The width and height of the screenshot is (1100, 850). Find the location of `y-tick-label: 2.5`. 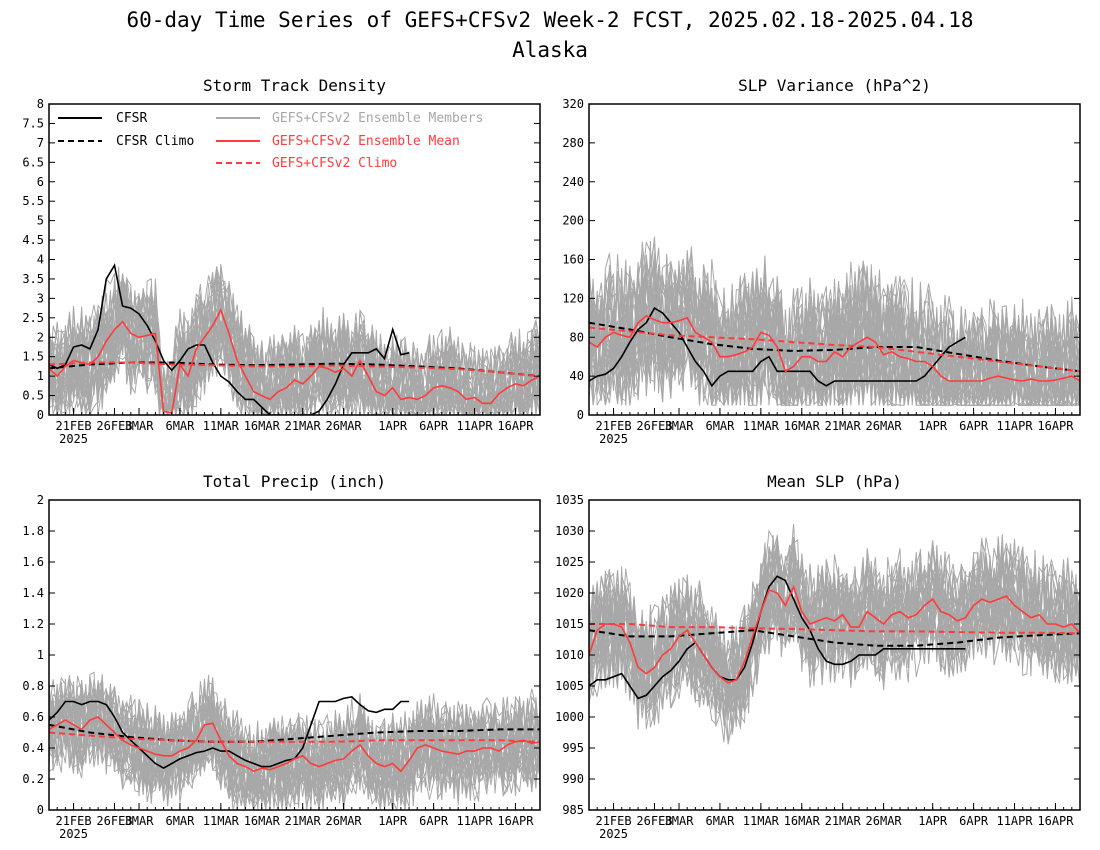

y-tick-label: 2.5 is located at coordinates (33, 318).